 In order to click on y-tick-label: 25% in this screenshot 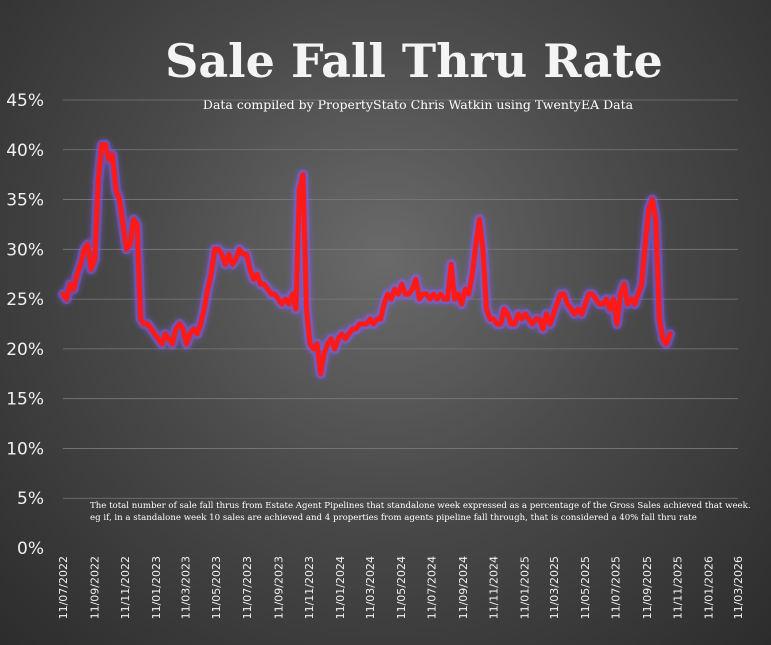, I will do `click(25, 300)`.